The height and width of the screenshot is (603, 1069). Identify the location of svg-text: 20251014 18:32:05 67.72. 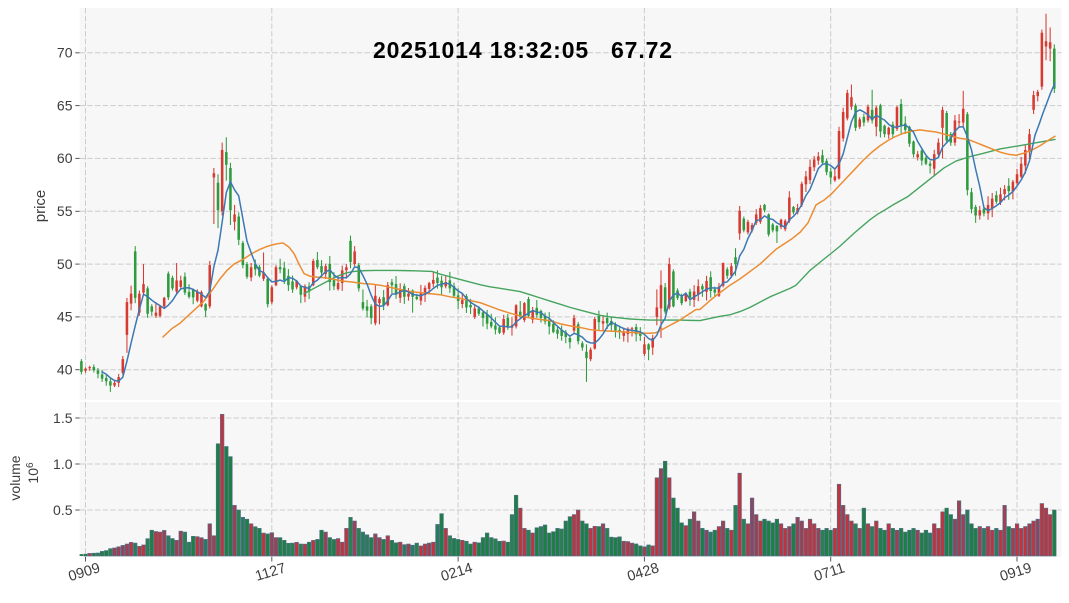
(523, 50).